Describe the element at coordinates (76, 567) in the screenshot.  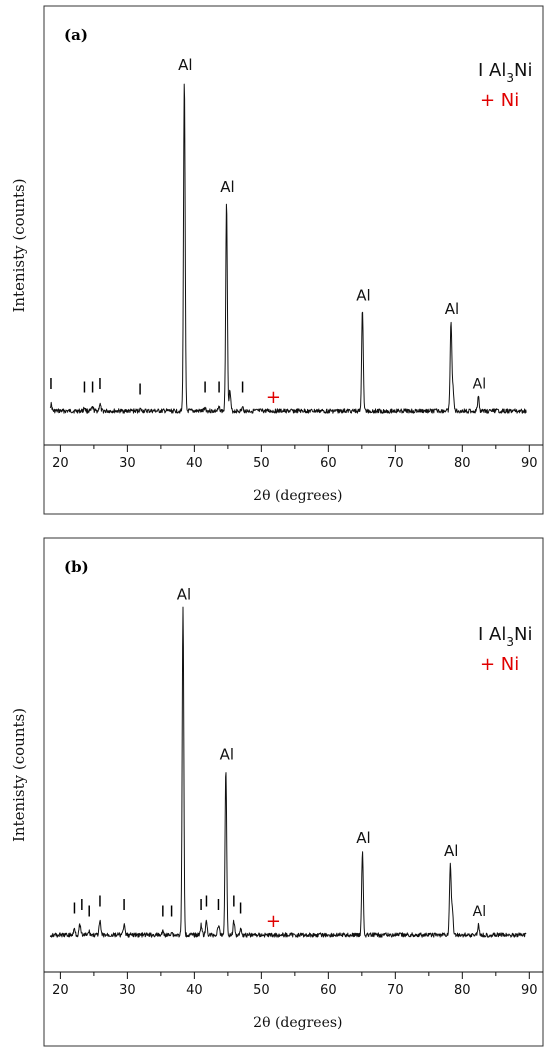
I see `panel-label: (b)` at that location.